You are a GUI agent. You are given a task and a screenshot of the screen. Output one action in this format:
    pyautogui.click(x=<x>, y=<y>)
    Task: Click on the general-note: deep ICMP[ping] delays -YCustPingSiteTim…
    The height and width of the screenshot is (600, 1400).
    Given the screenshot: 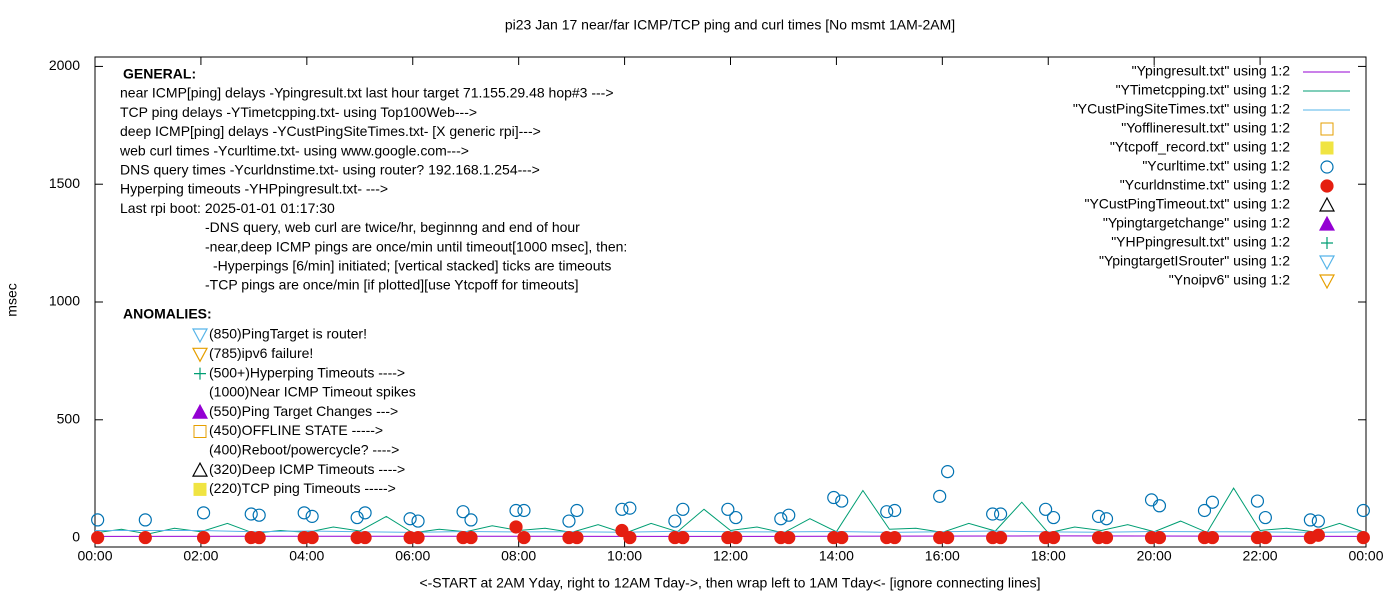 What is the action you would take?
    pyautogui.click(x=330, y=131)
    